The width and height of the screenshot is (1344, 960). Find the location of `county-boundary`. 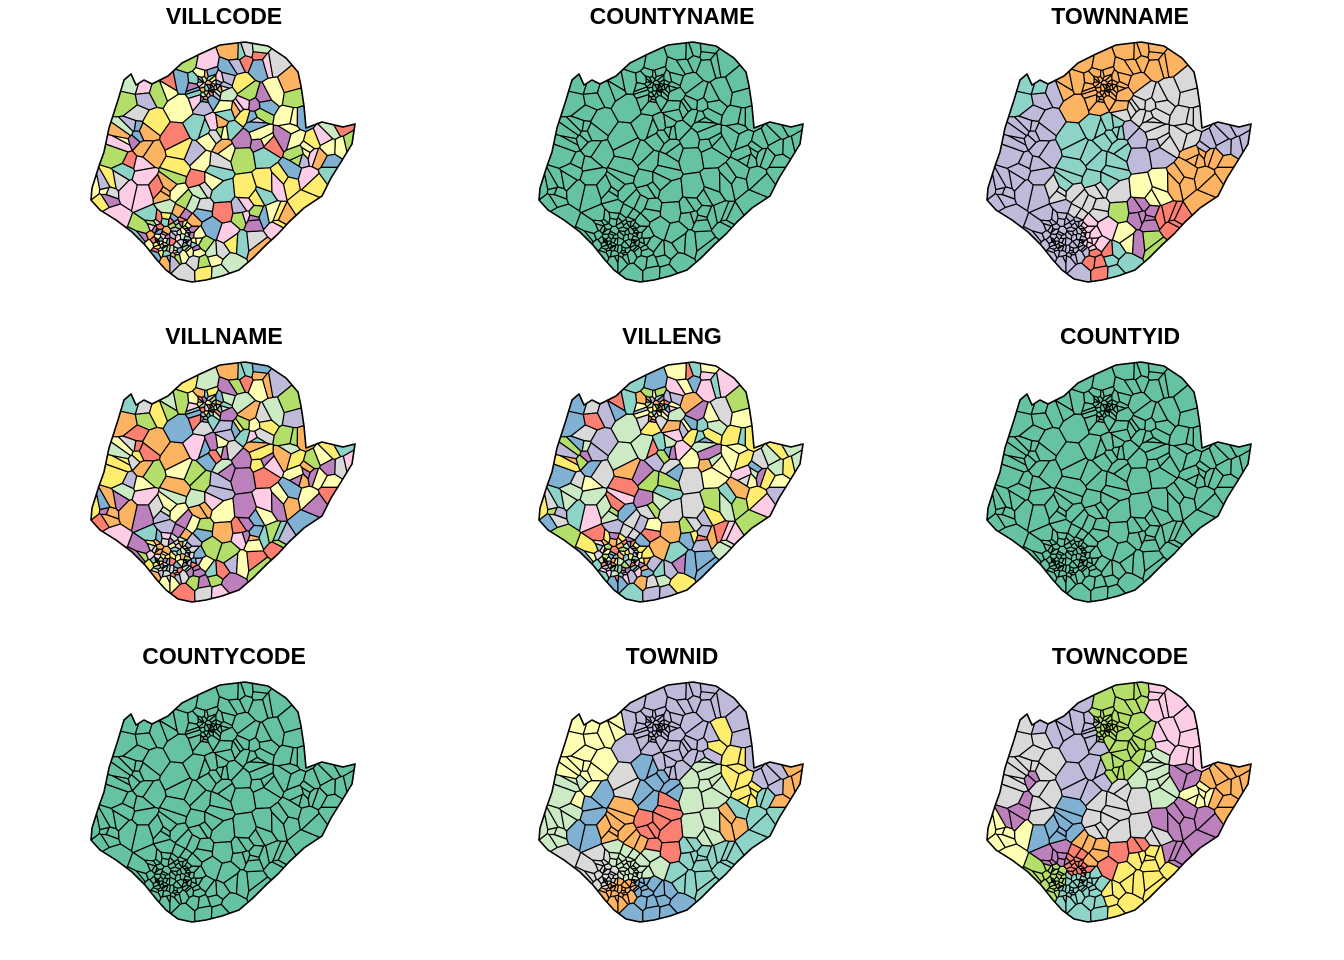

county-boundary is located at coordinates (1119, 802).